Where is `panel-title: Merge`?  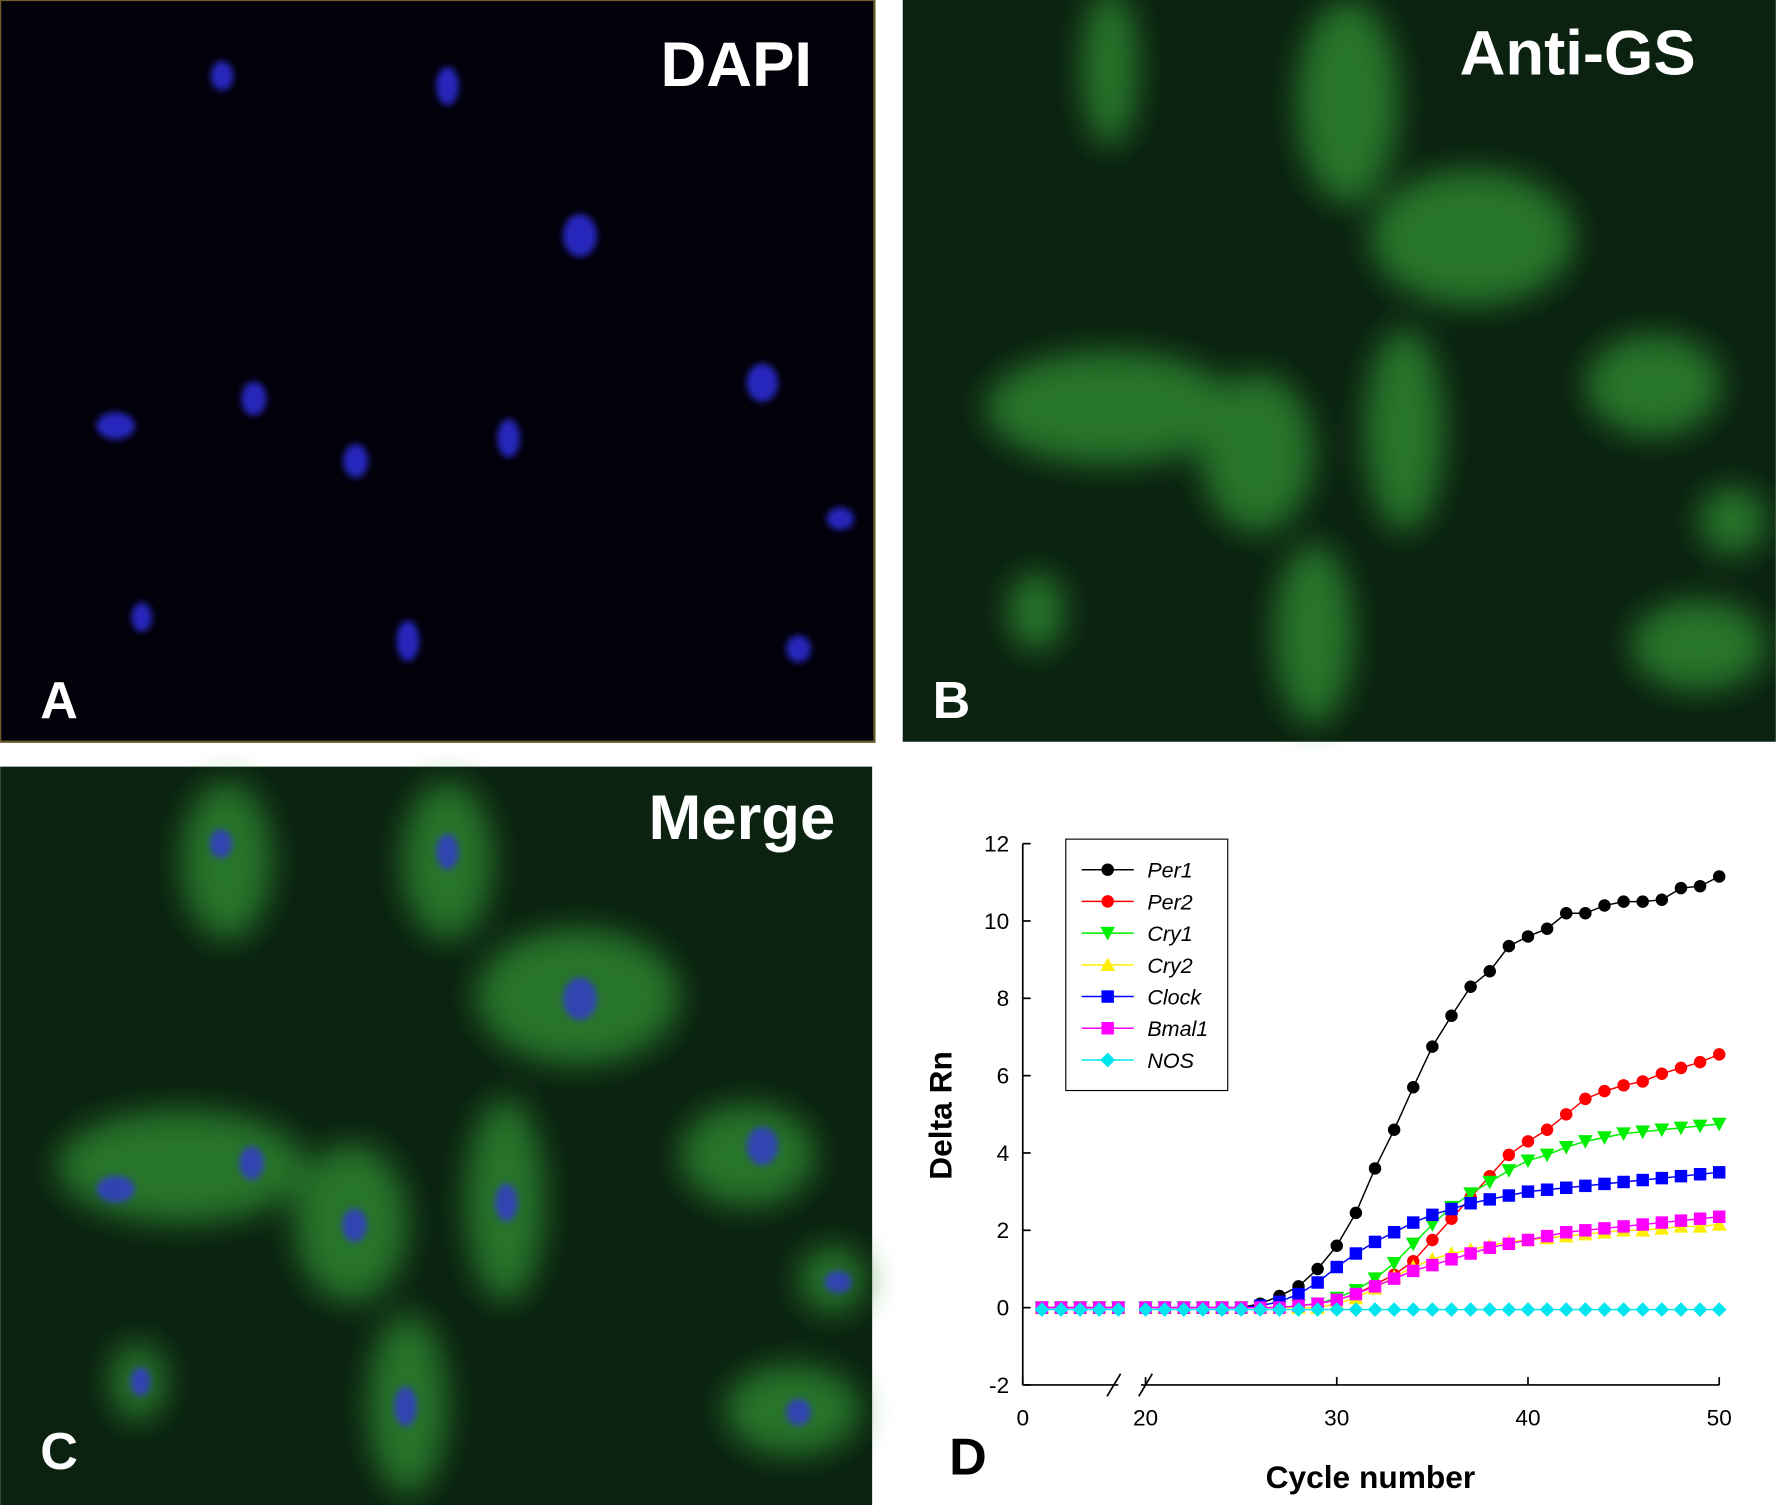
panel-title: Merge is located at coordinates (742, 818).